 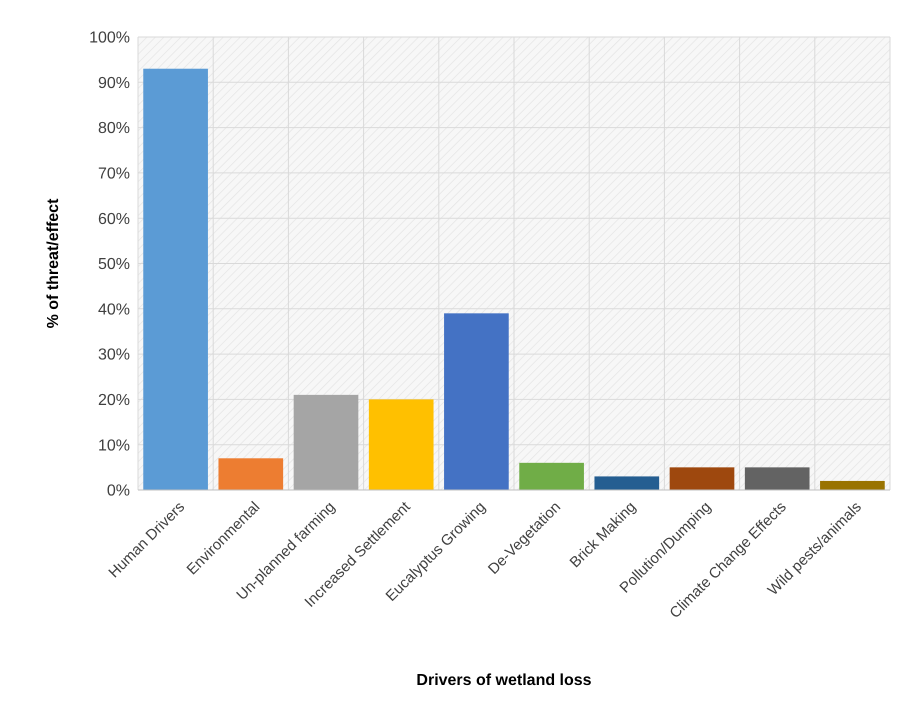 What do you see at coordinates (109, 38) in the screenshot?
I see `y-tick-label: 100%` at bounding box center [109, 38].